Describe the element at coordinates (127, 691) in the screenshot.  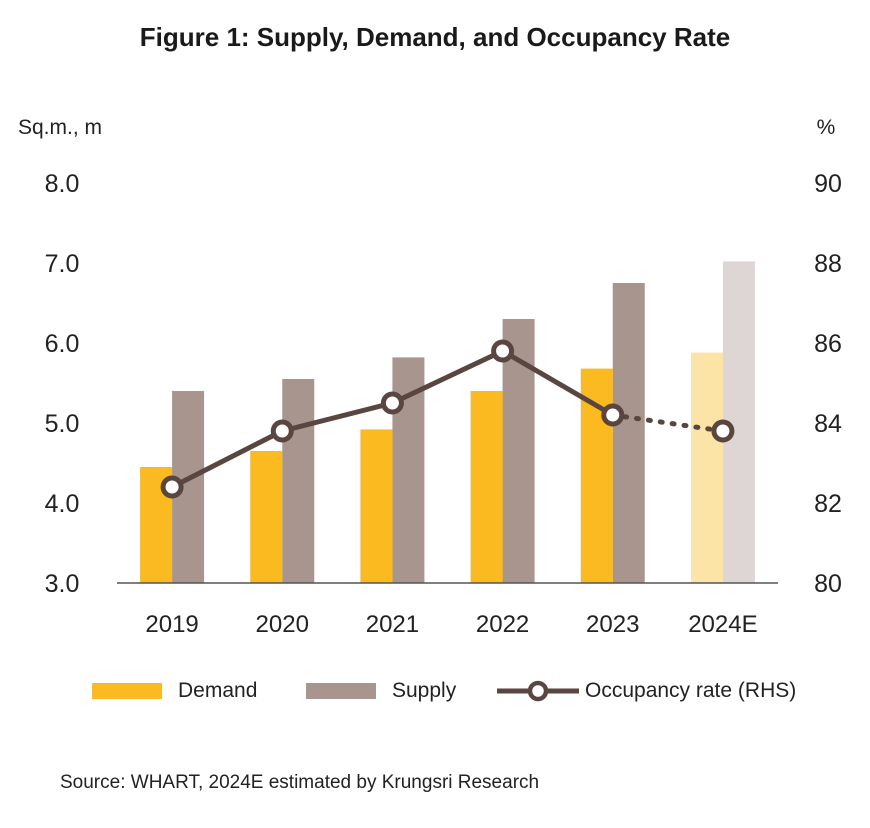
I see `legend-demand-swatch` at that location.